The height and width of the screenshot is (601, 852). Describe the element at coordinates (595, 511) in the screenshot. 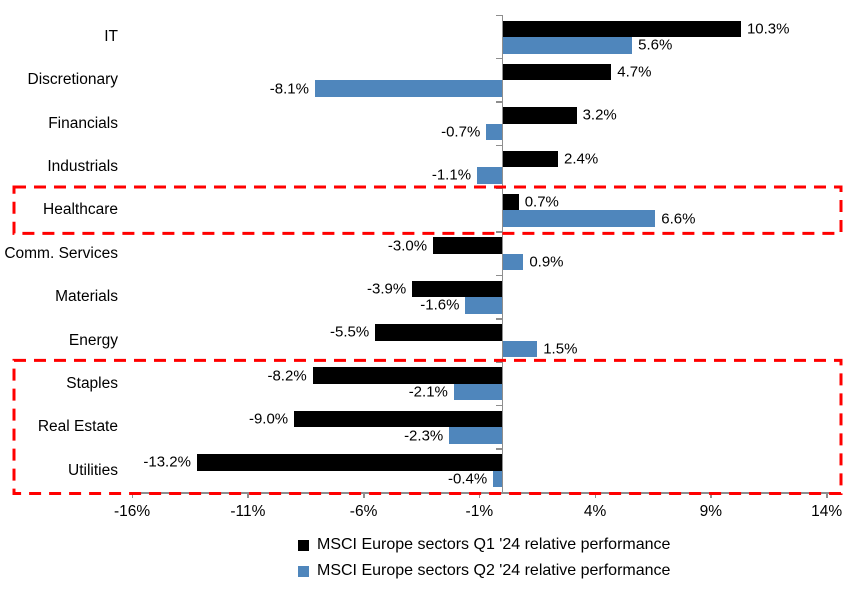

I see `x-axis-tick-label-4: 4%` at that location.